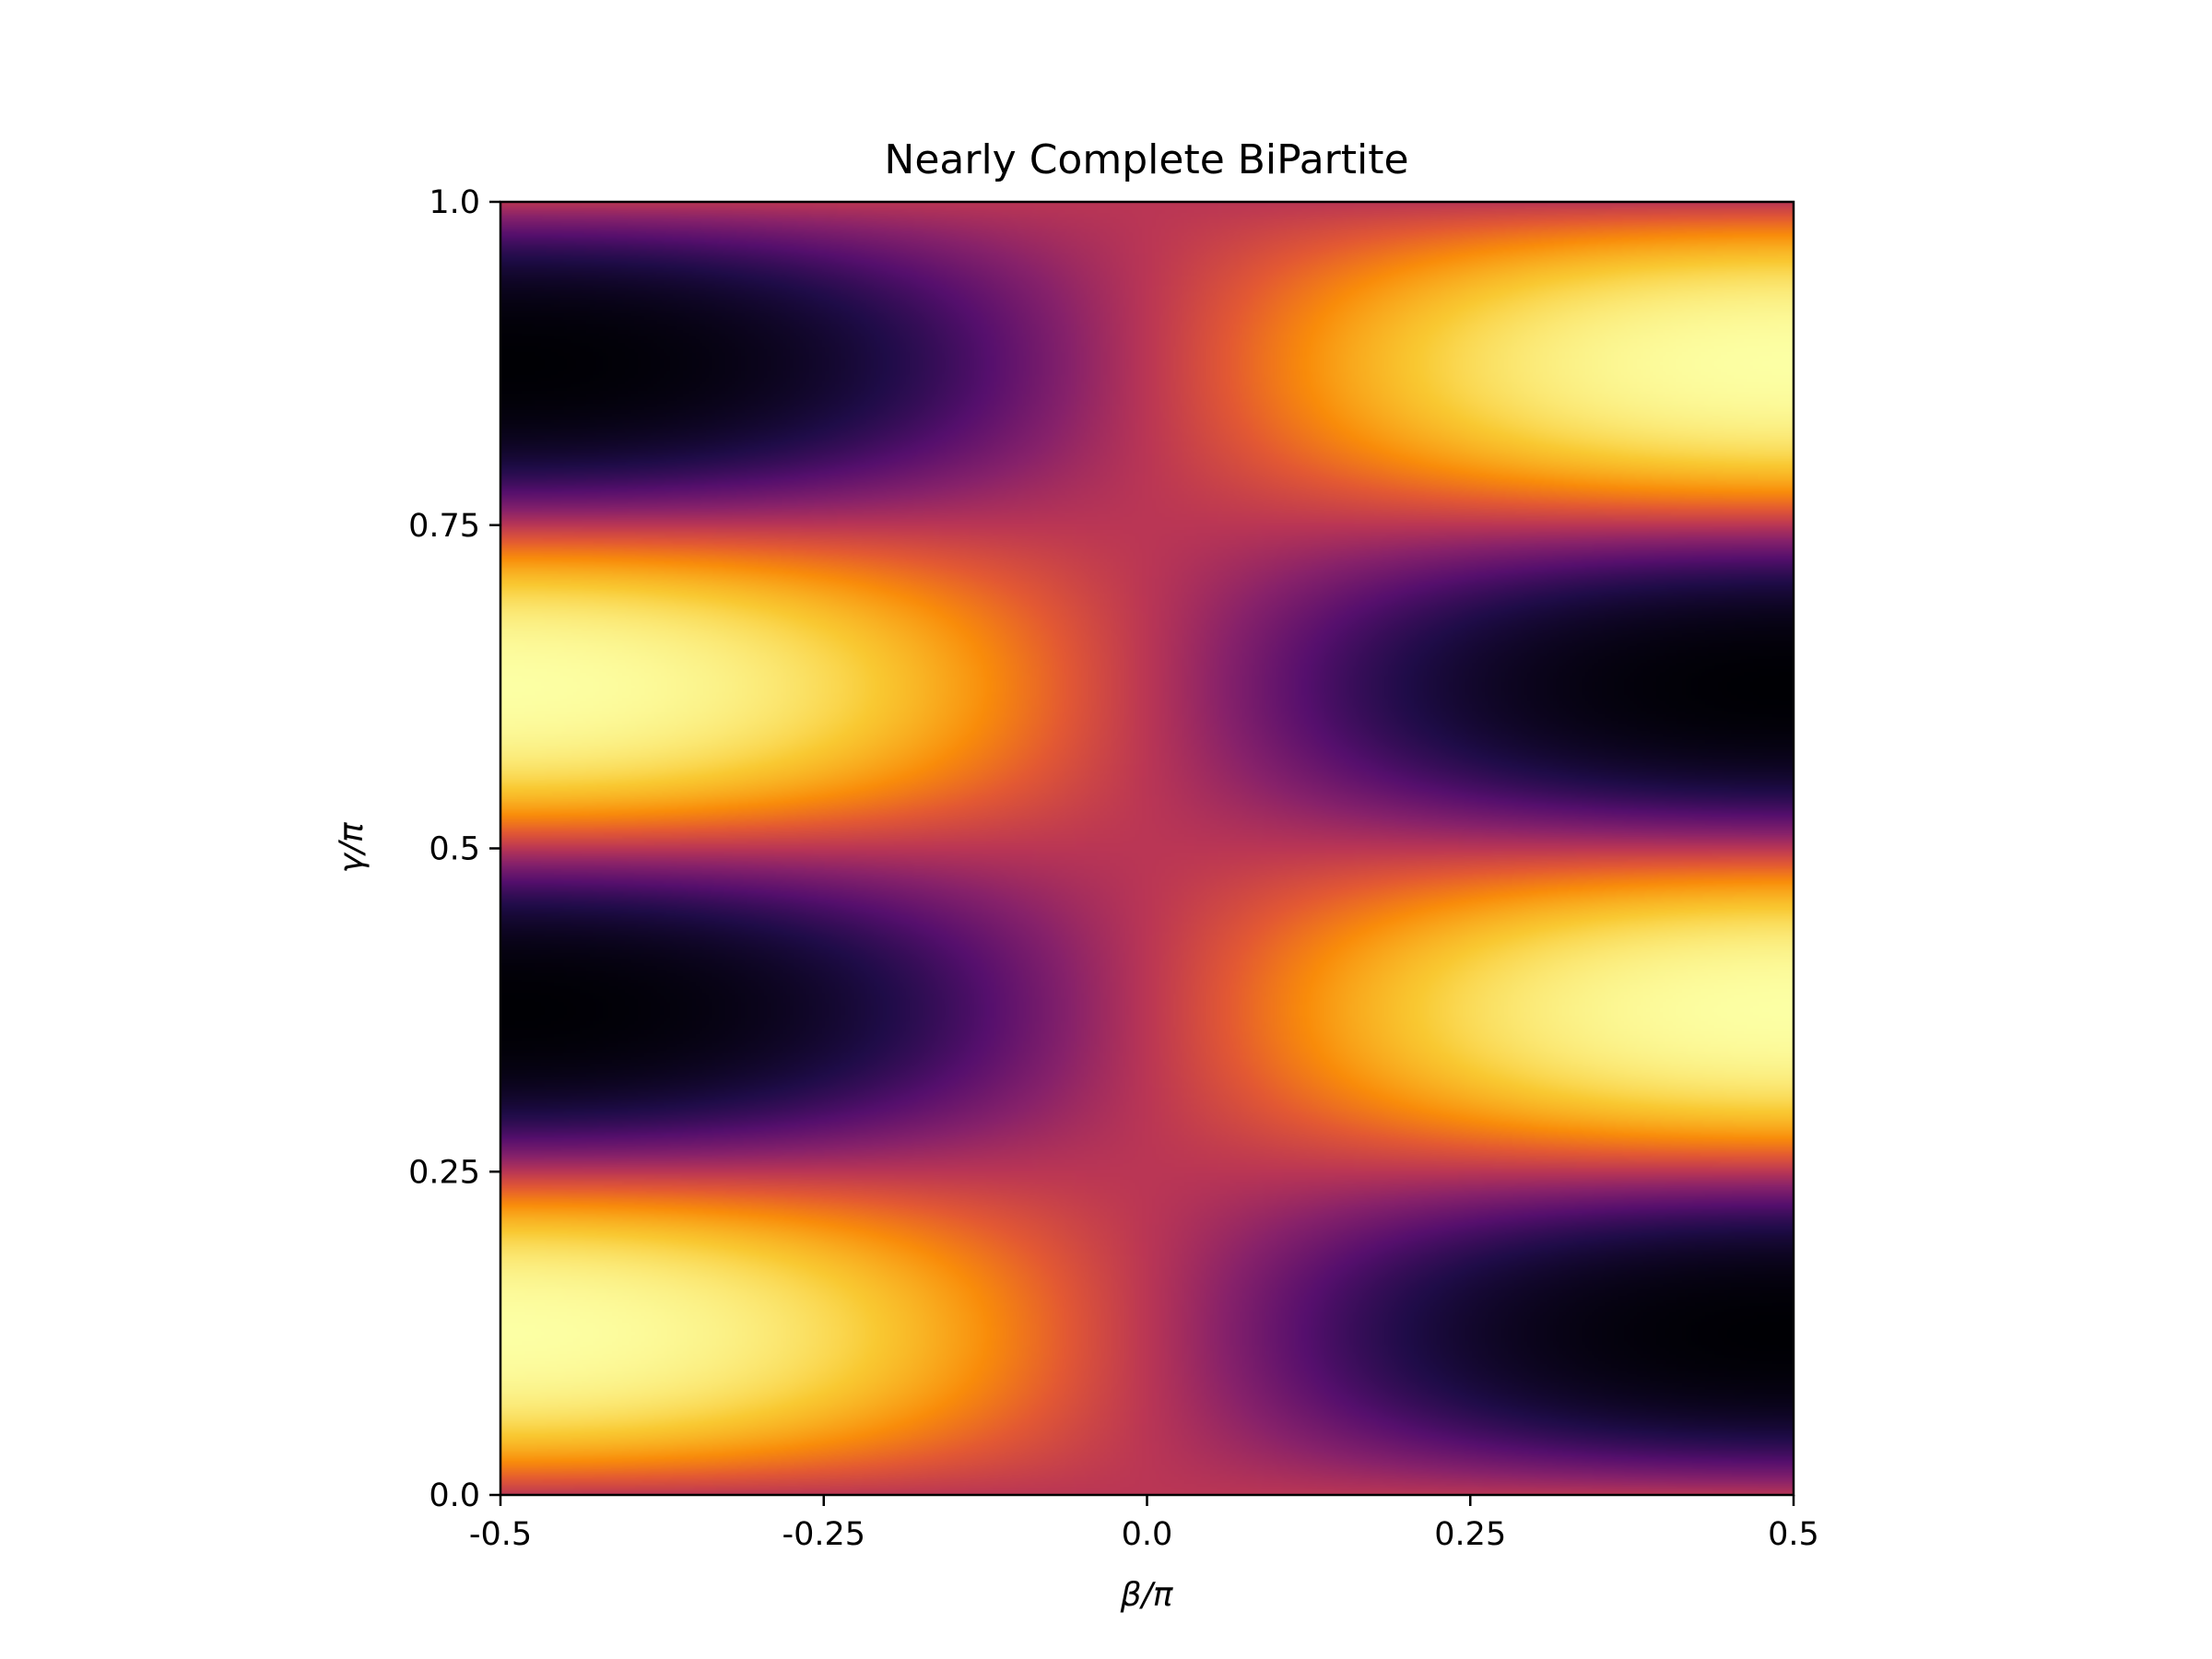  Describe the element at coordinates (454, 1495) in the screenshot. I see `y-tick-label: 0.0` at that location.